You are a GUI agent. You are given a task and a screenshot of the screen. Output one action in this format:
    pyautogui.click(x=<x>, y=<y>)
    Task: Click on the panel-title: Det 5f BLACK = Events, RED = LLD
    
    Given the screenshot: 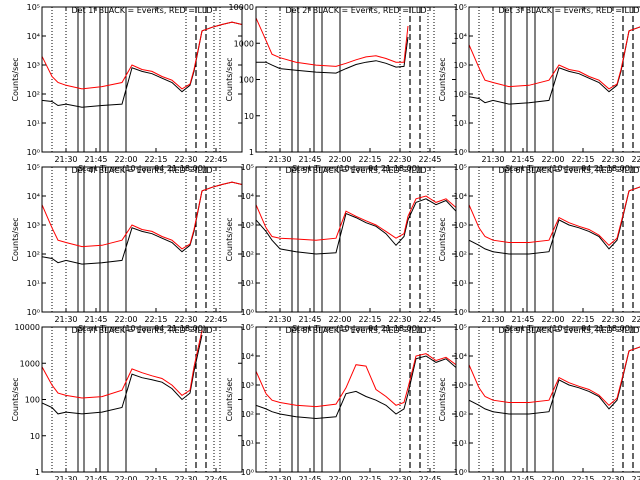 What is the action you would take?
    pyautogui.click(x=355, y=170)
    